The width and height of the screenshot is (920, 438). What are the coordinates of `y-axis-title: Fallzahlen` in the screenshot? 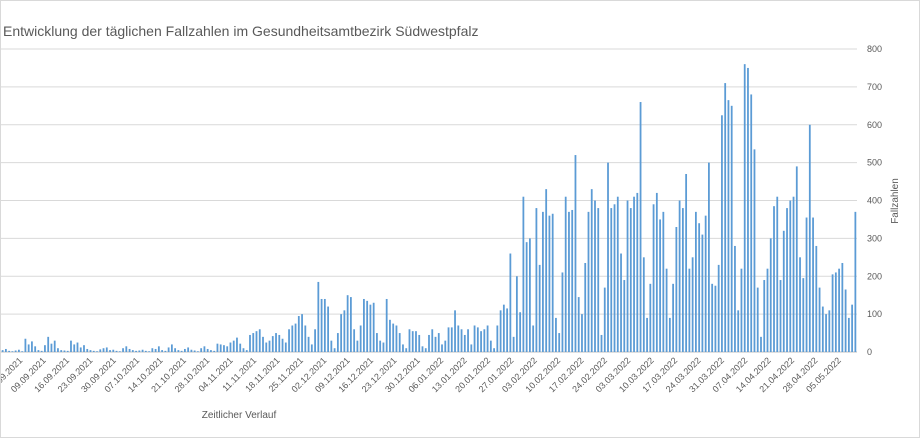 It's located at (895, 201).